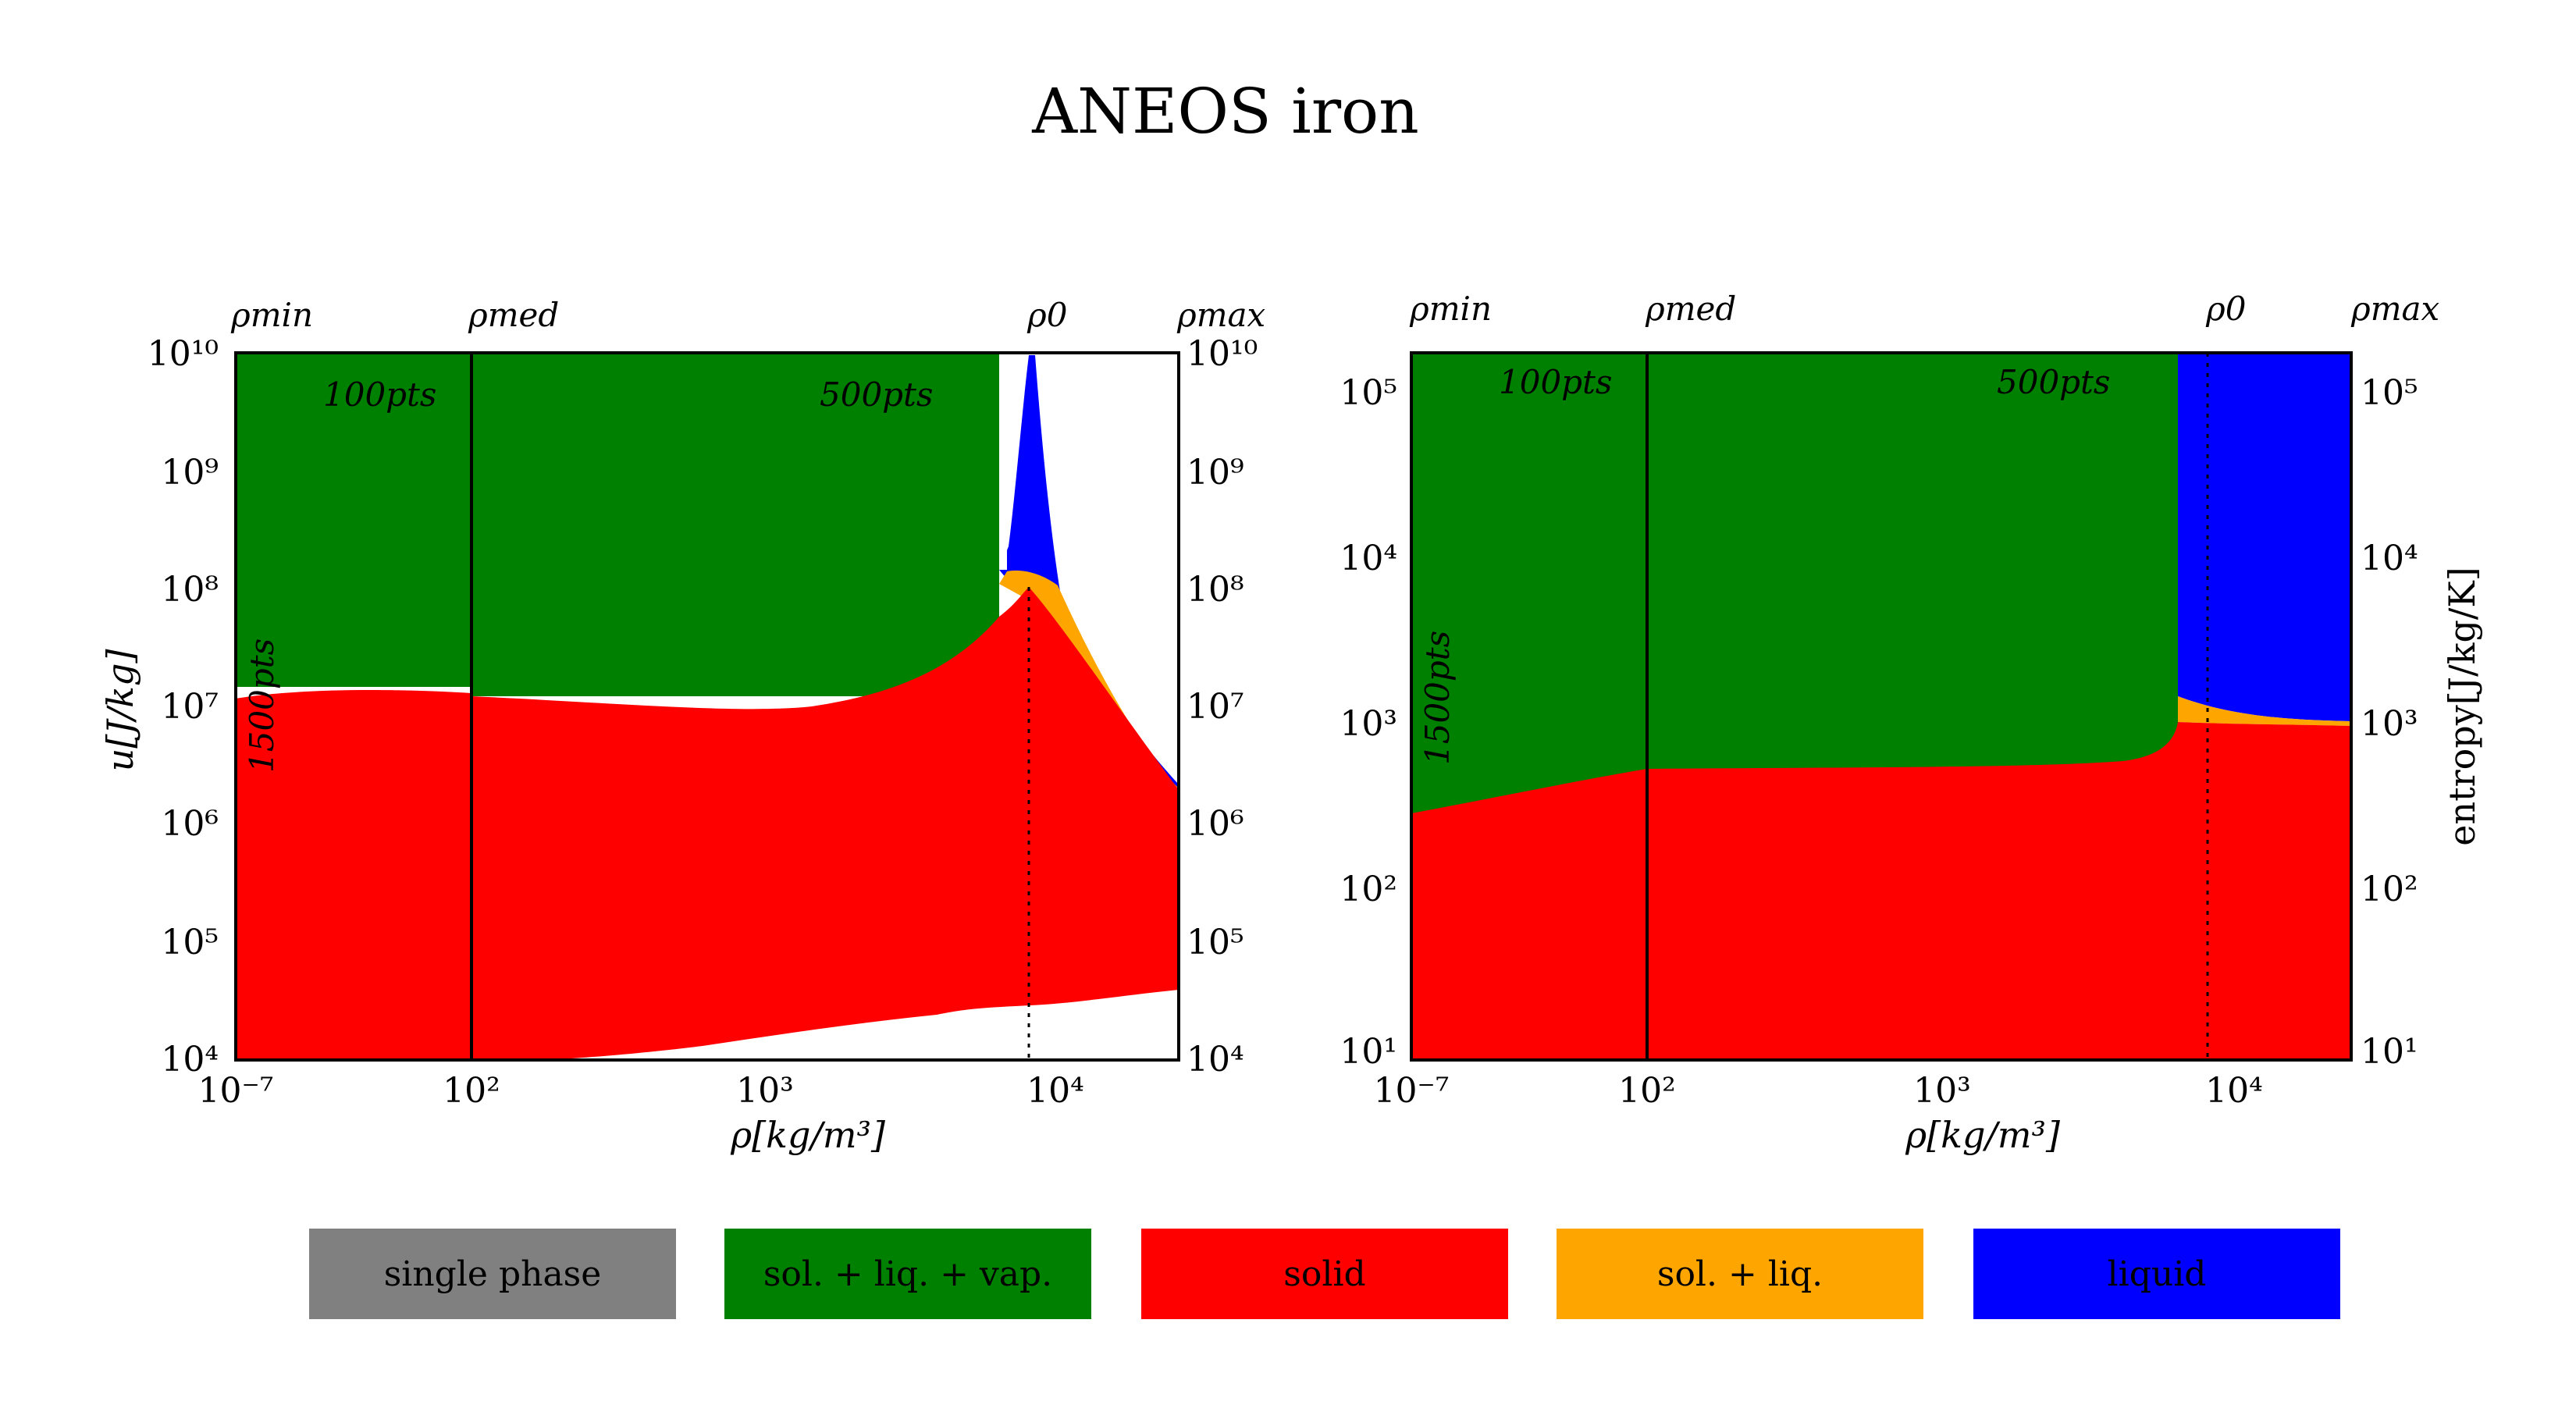 The image size is (2576, 1405). What do you see at coordinates (379, 394) in the screenshot?
I see `left-pts-low-label: 100pts` at bounding box center [379, 394].